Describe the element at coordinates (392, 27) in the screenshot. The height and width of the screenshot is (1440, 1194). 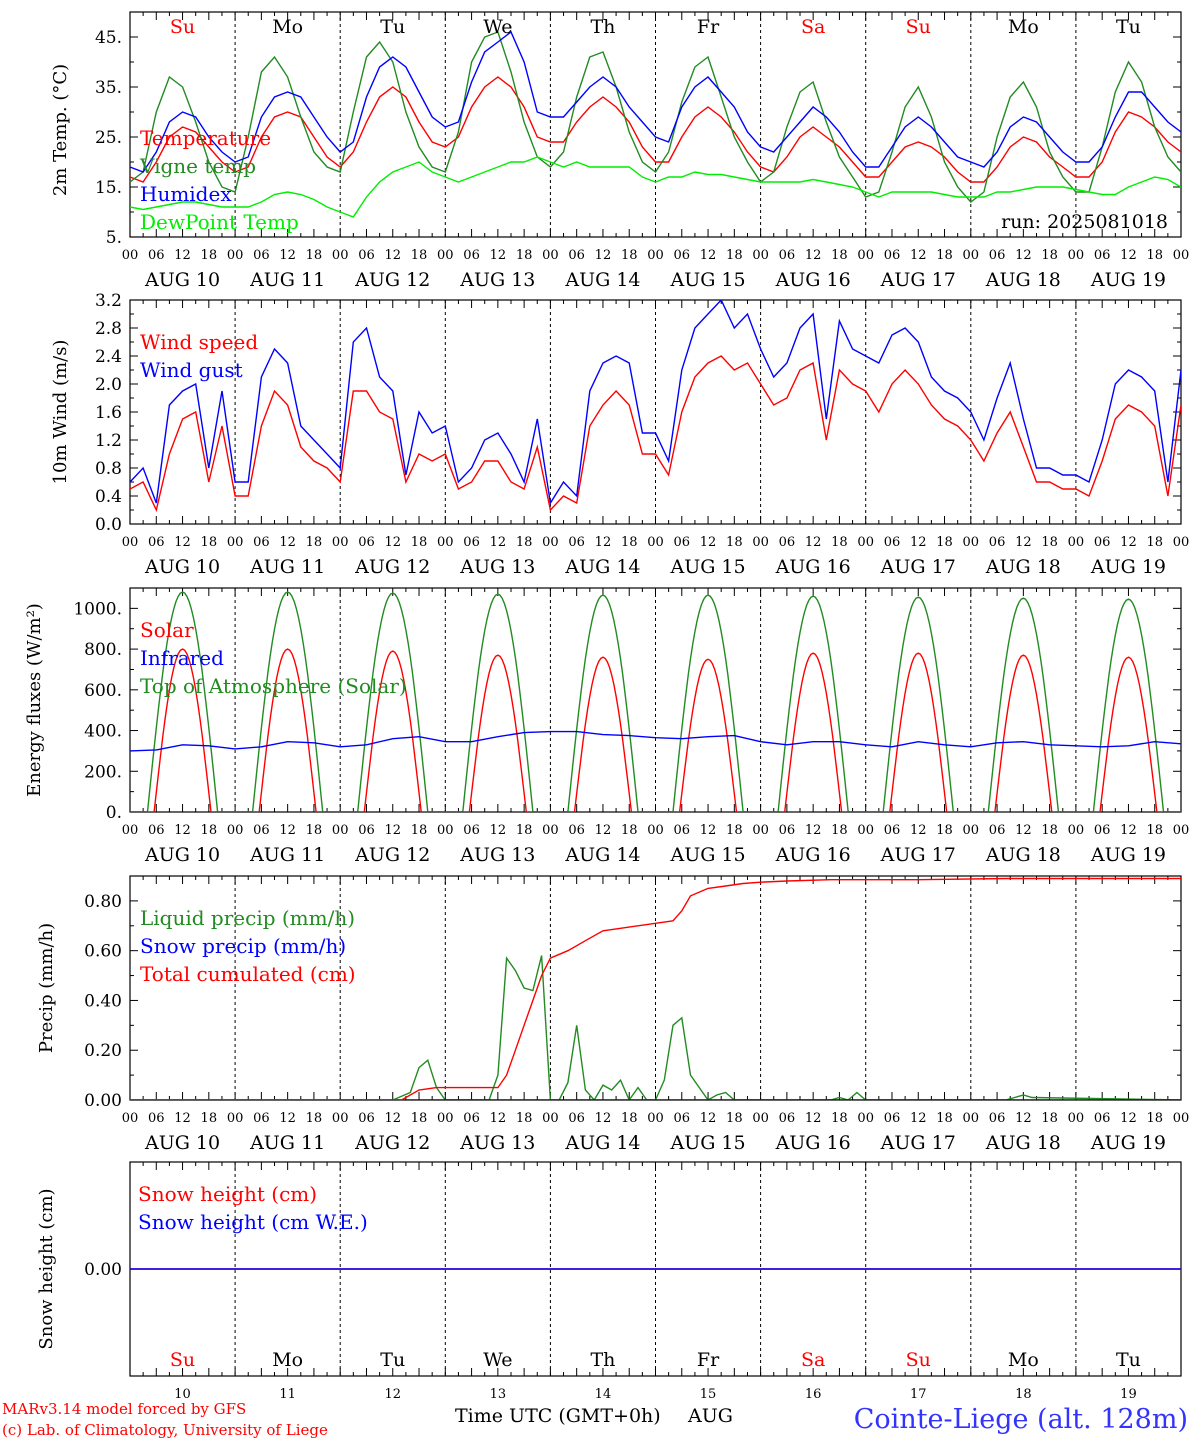
I see `weekday-label-top: Tu` at that location.